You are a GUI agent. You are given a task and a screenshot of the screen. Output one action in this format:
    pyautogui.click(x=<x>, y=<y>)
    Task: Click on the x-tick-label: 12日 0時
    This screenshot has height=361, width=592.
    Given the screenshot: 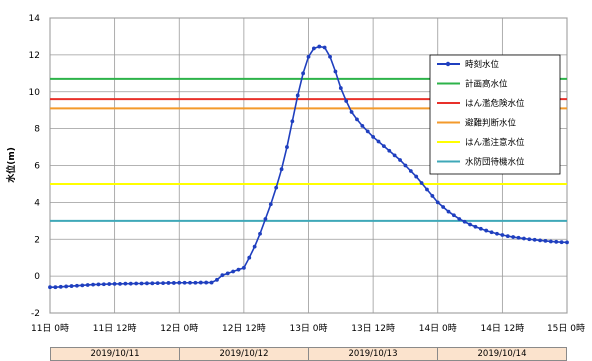 What is the action you would take?
    pyautogui.click(x=179, y=328)
    